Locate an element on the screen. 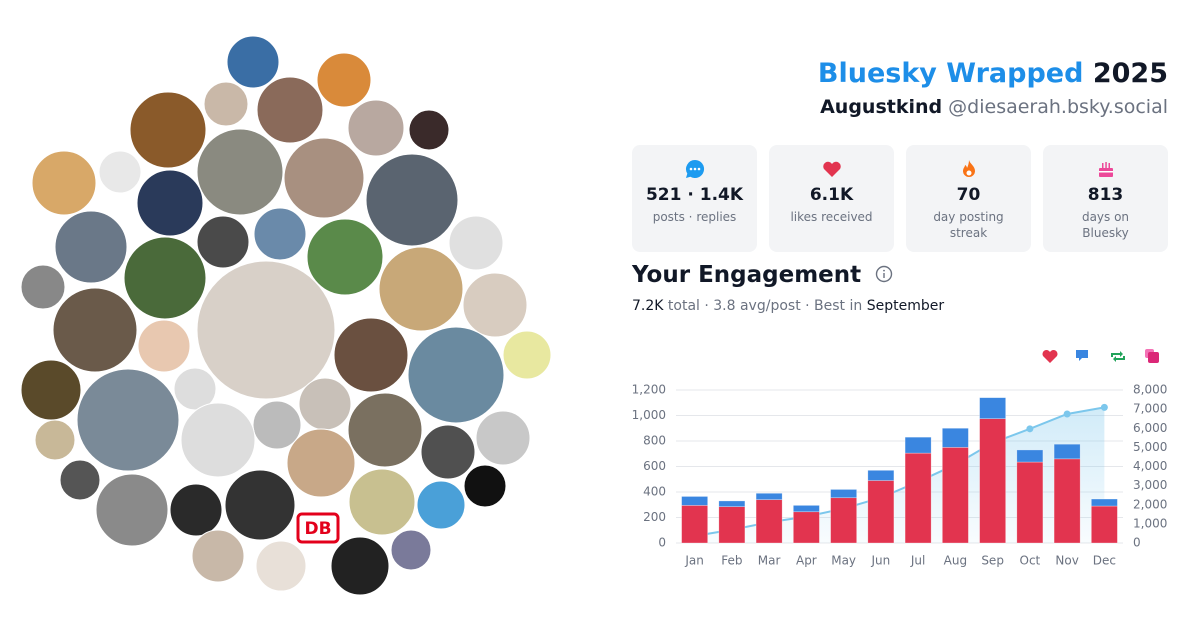 The width and height of the screenshot is (1200, 630). y2-tick-label: 4,000 is located at coordinates (1150, 466).